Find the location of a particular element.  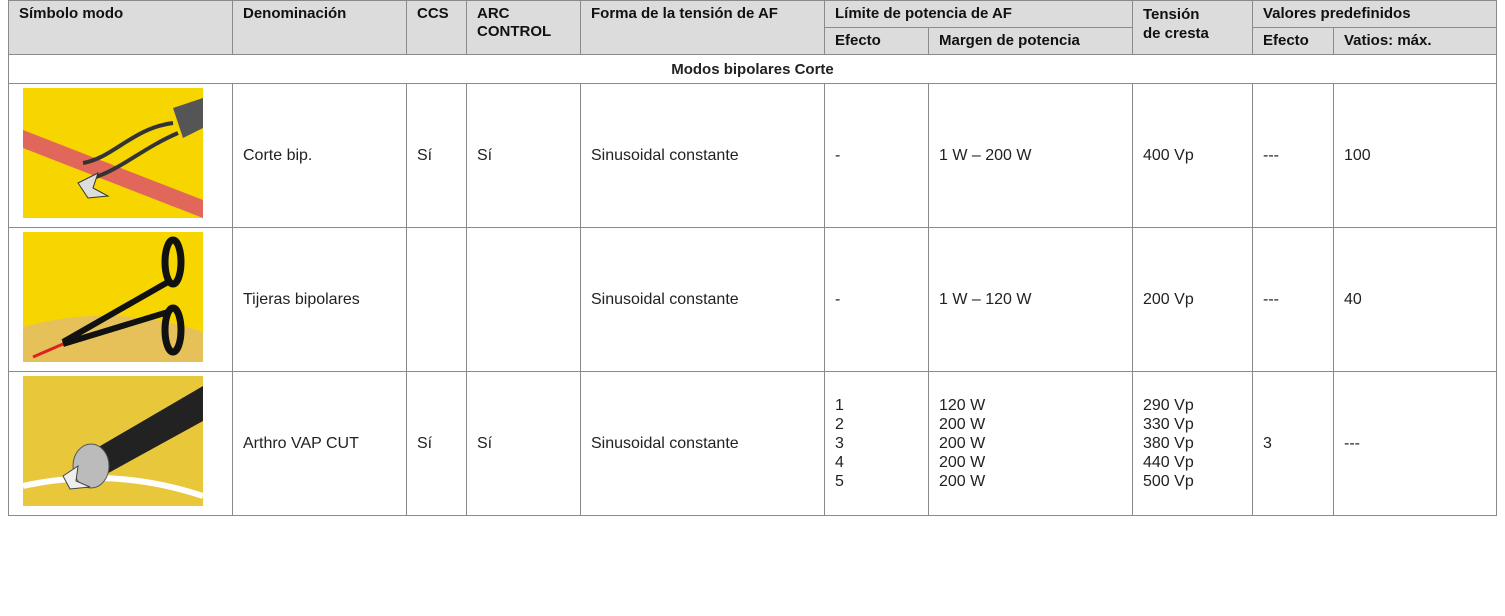

subheader-cell: Margen de potencia is located at coordinates (1030, 41).